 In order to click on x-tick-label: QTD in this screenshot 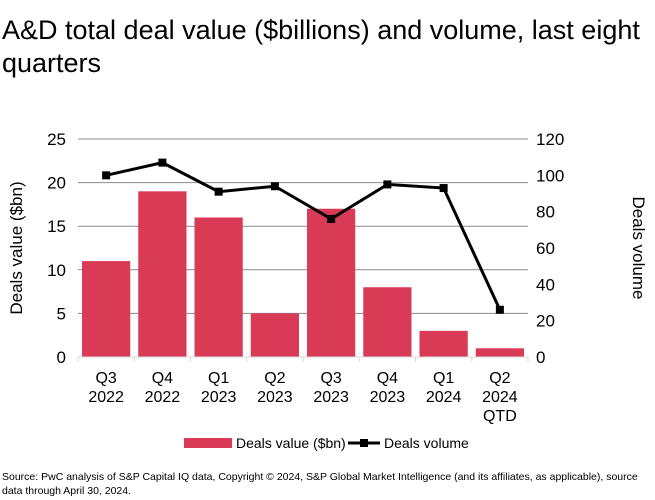, I will do `click(500, 416)`.